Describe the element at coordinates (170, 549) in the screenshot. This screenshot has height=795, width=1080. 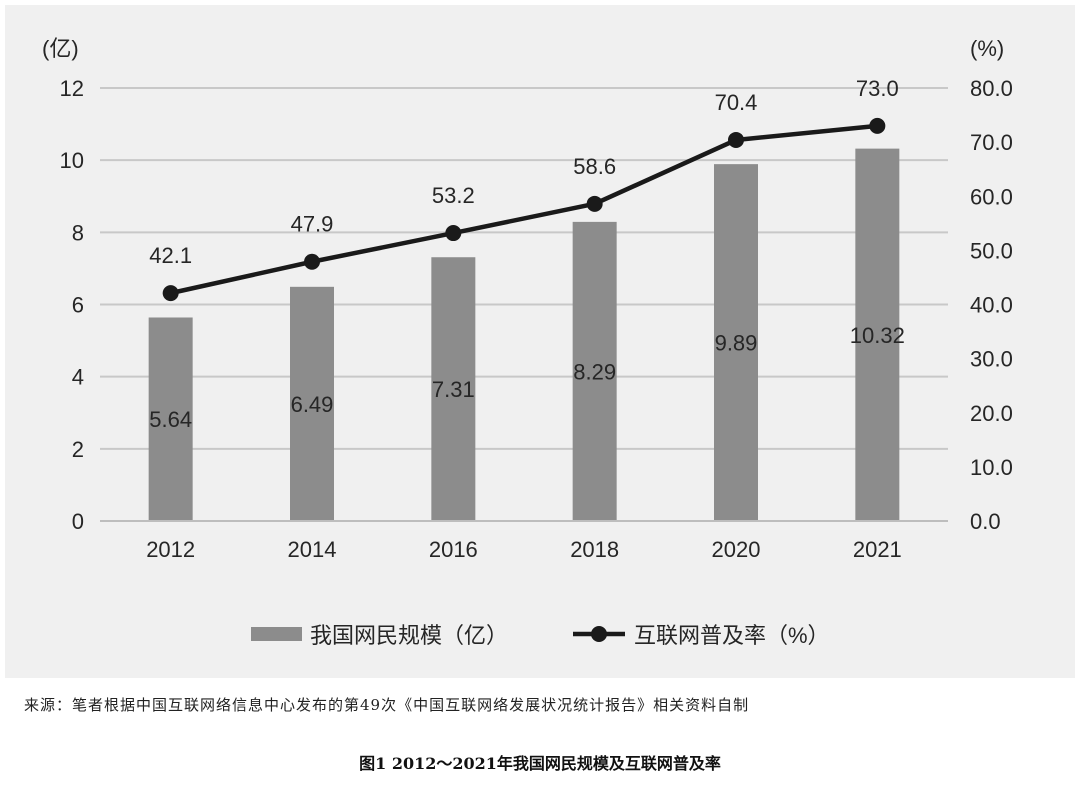
I see `x-tick-label: 2012` at that location.